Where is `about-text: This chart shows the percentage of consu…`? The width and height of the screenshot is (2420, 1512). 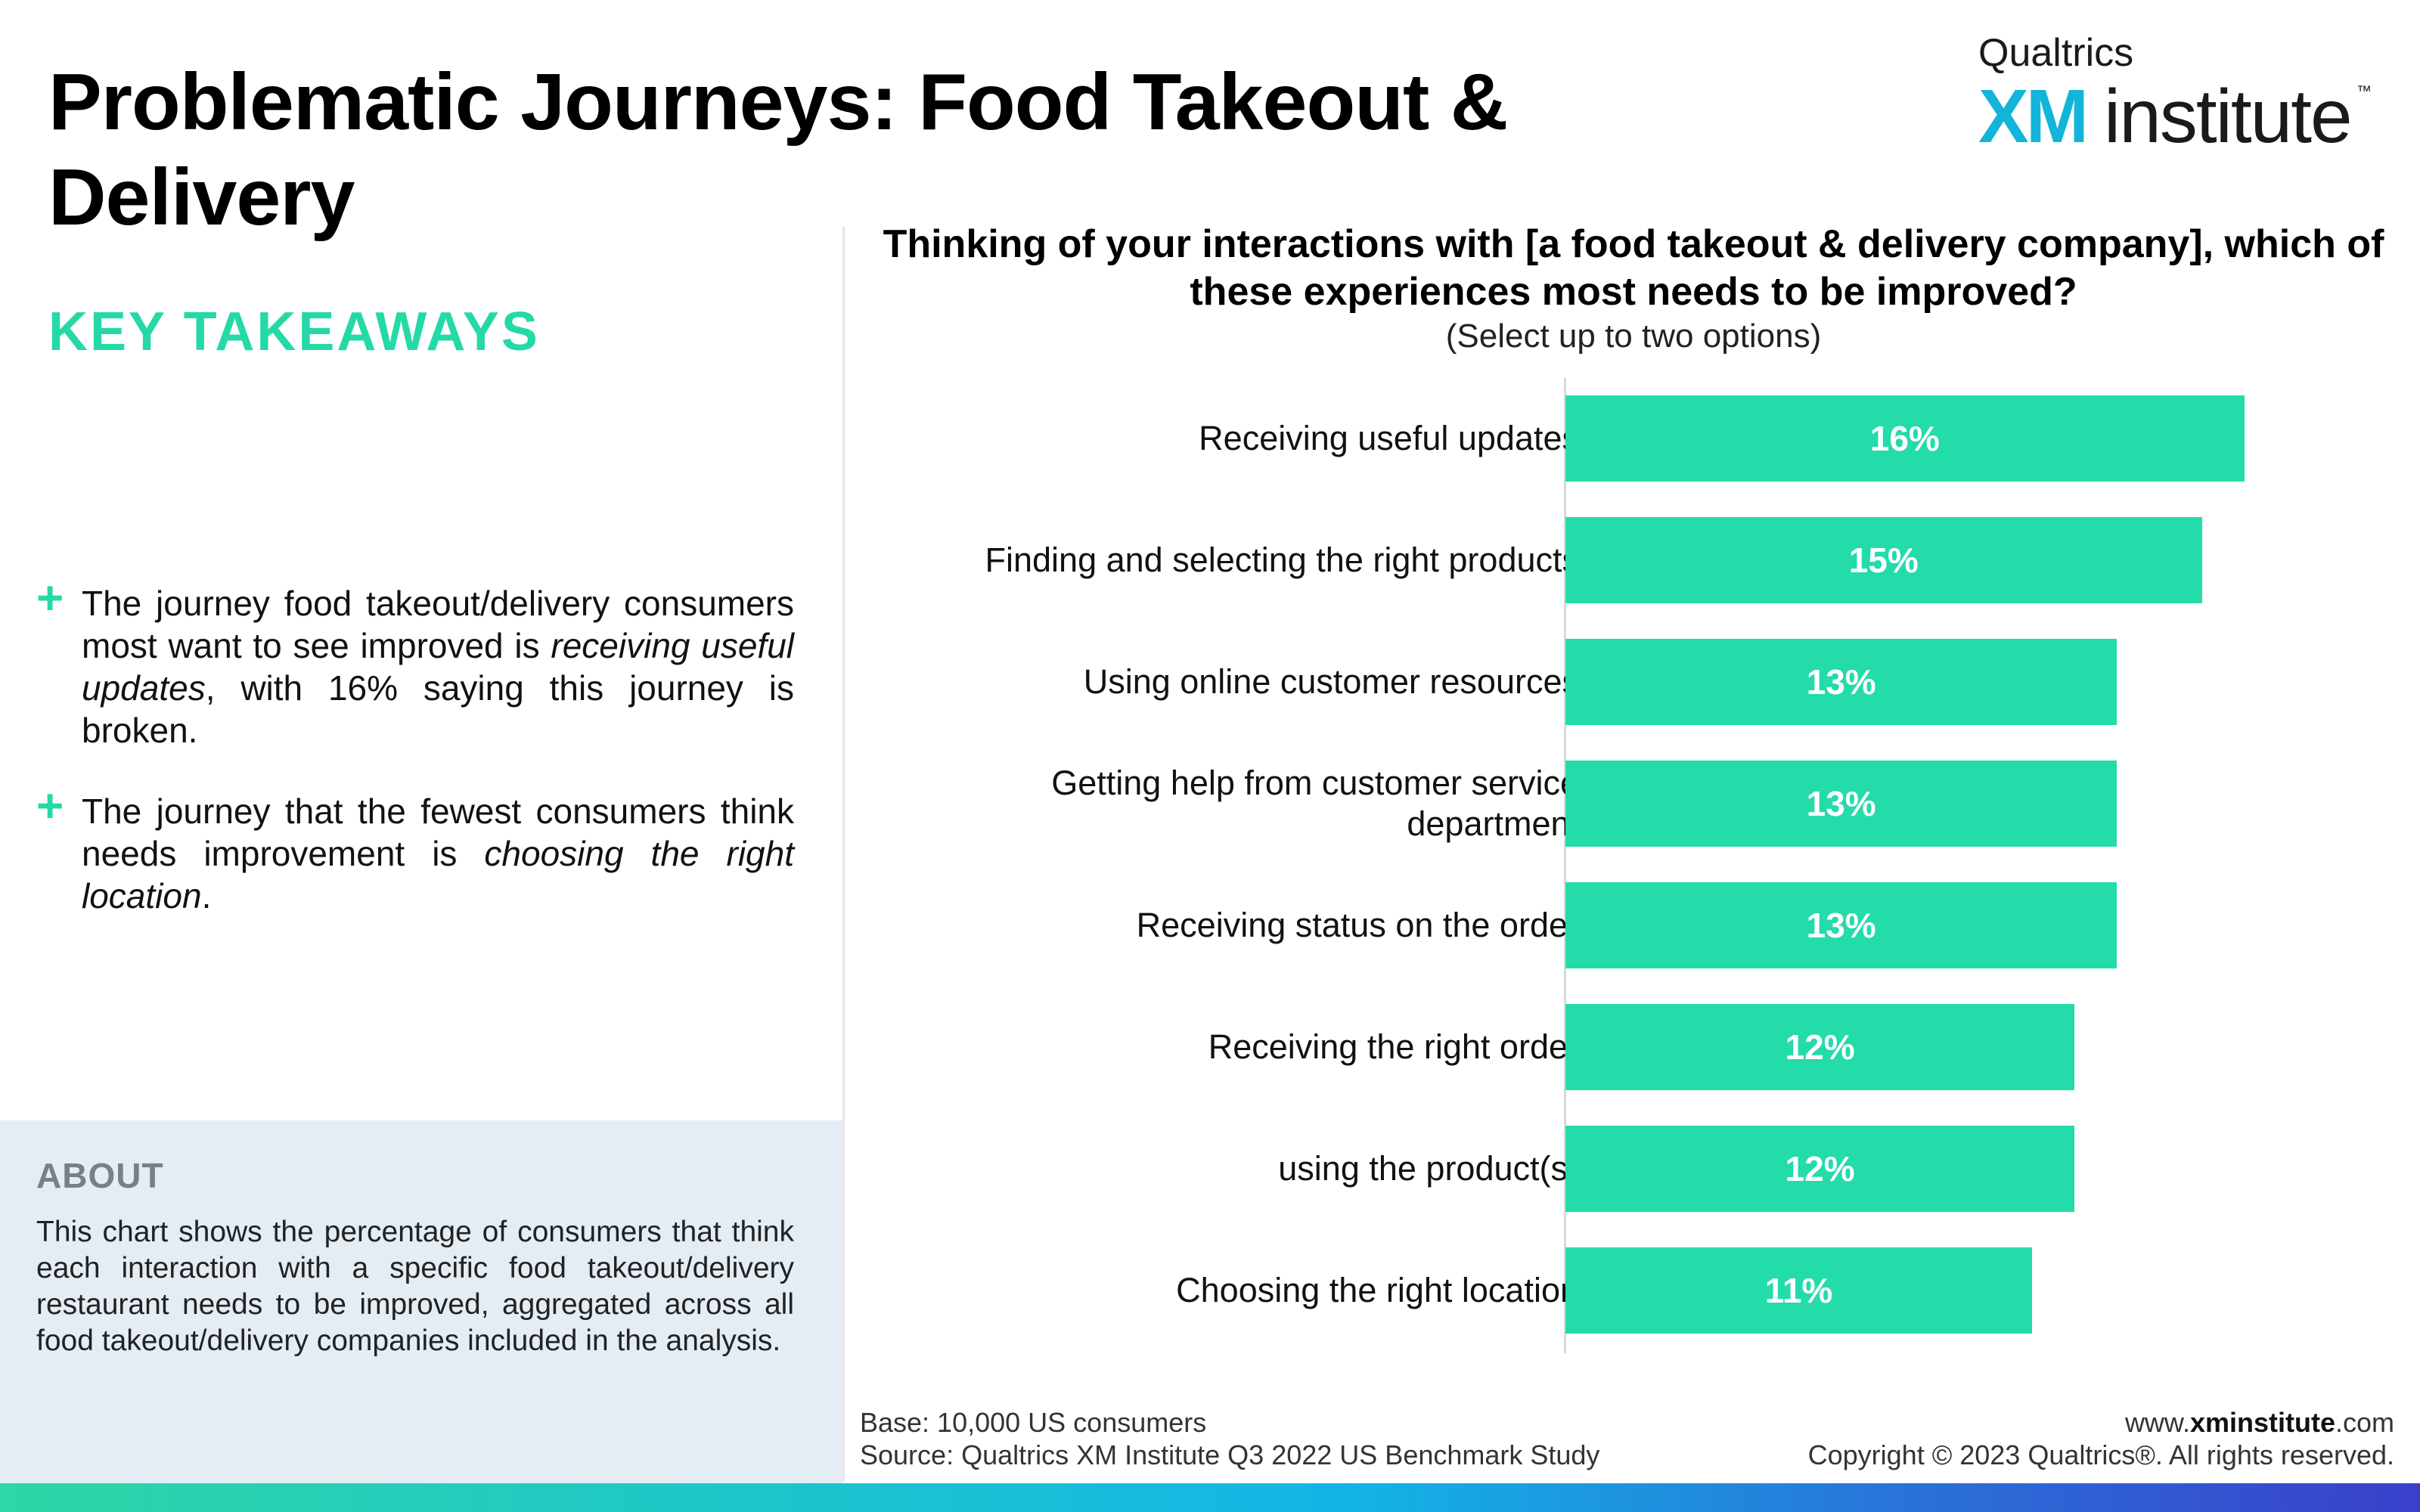
about-text: This chart shows the percentage of consu… is located at coordinates (415, 1286).